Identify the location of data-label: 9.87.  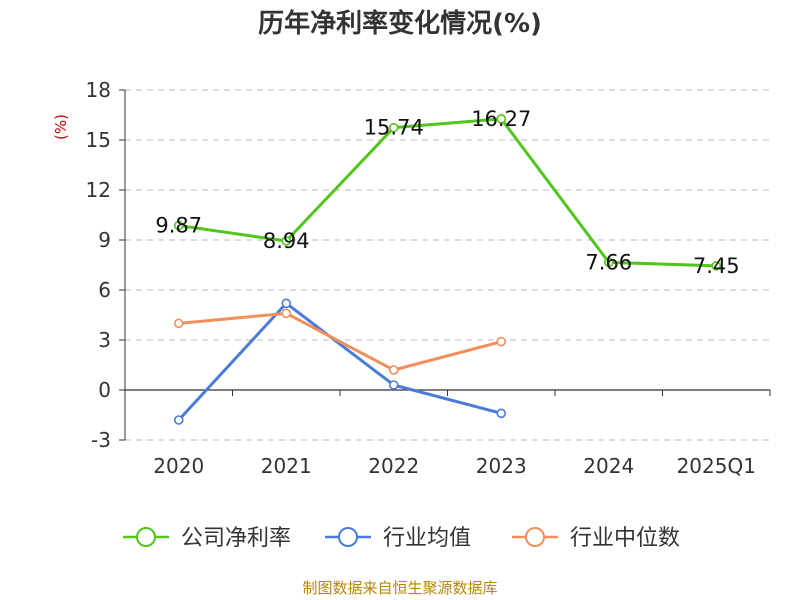
(178, 226).